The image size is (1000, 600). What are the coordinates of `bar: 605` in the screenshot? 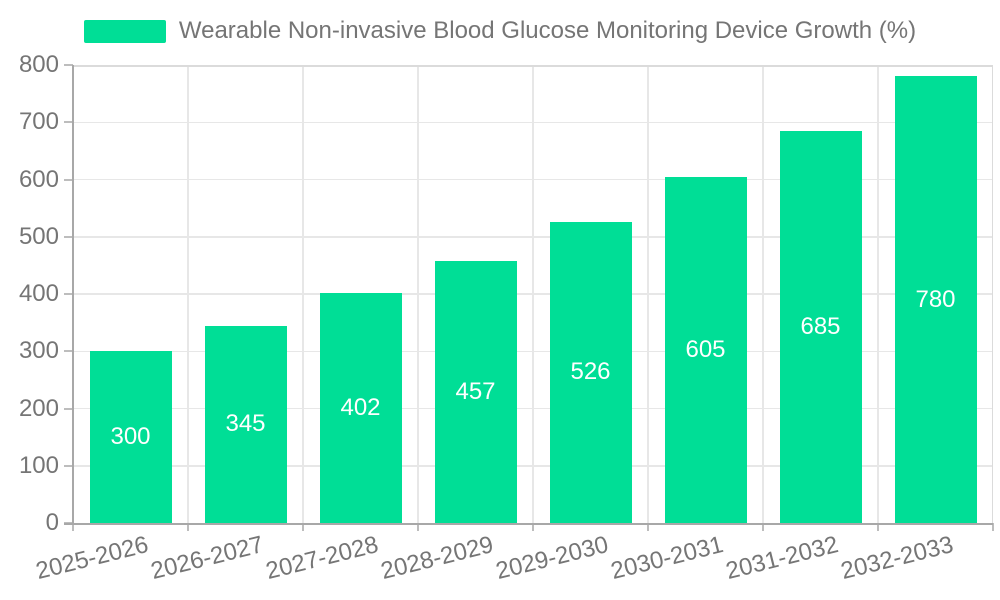 It's located at (705, 349).